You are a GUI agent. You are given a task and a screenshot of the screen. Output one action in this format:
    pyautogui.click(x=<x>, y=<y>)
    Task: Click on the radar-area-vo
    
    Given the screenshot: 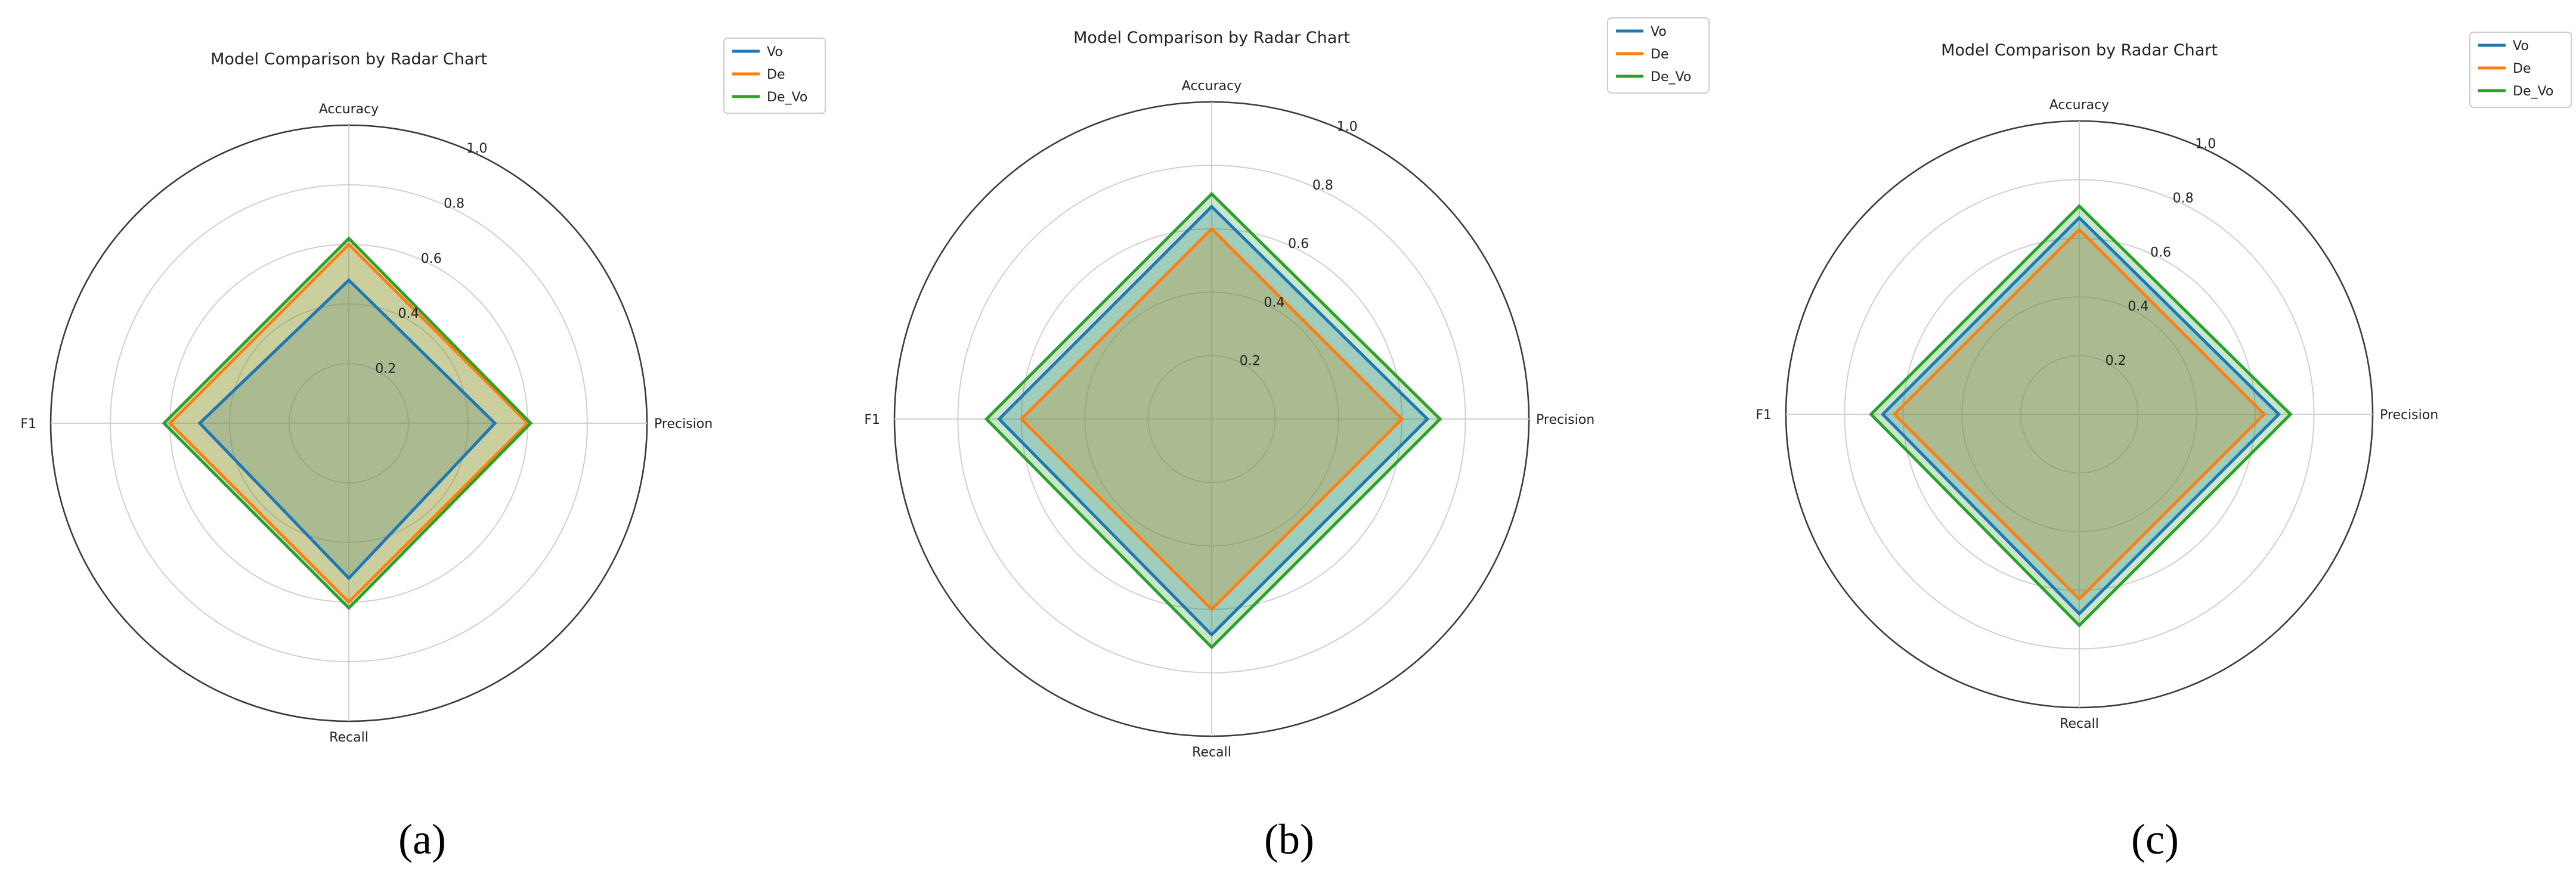 What is the action you would take?
    pyautogui.click(x=347, y=429)
    